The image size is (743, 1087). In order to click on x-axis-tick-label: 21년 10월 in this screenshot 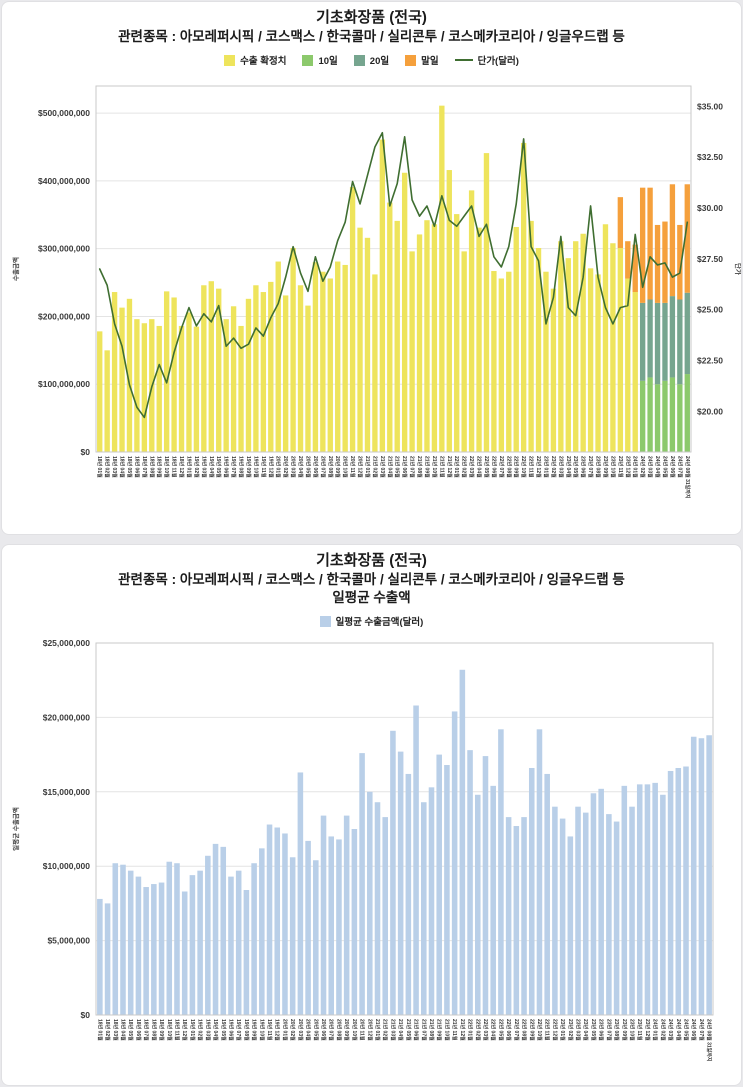, I will do `click(434, 467)`.